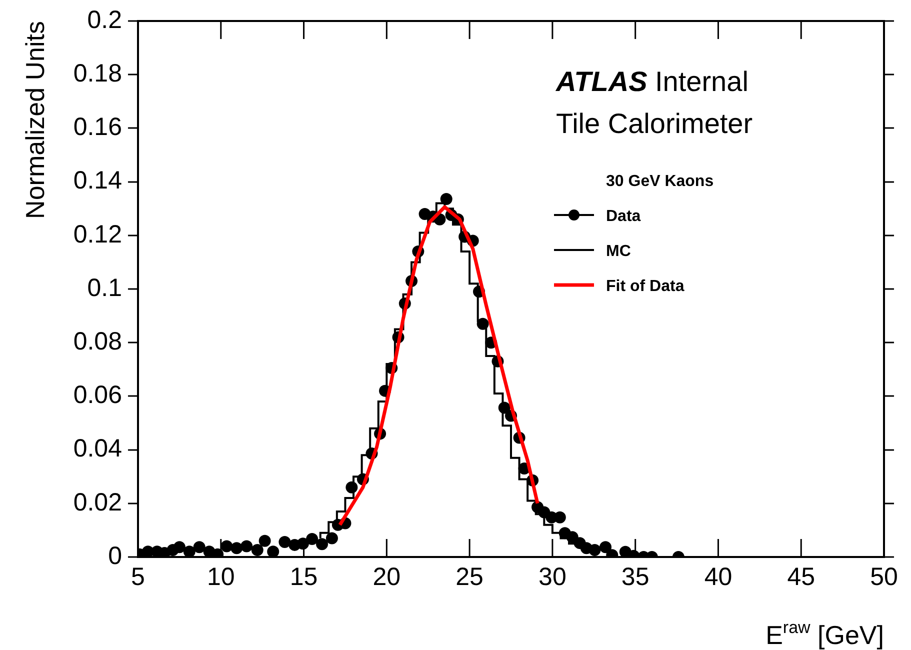 The height and width of the screenshot is (650, 911). Describe the element at coordinates (470, 576) in the screenshot. I see `x-tick-label: 25` at that location.